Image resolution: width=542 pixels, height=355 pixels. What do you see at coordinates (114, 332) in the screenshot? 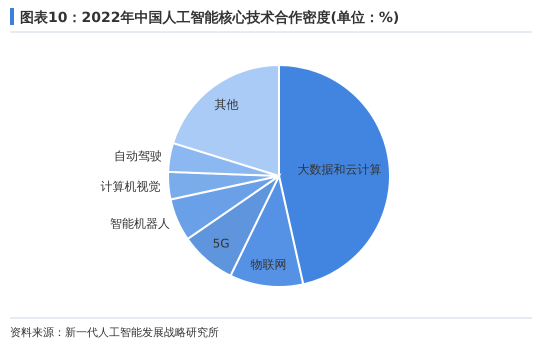
I see `text: 资料来源：新一代人工智能发展战略研究所` at bounding box center [114, 332].